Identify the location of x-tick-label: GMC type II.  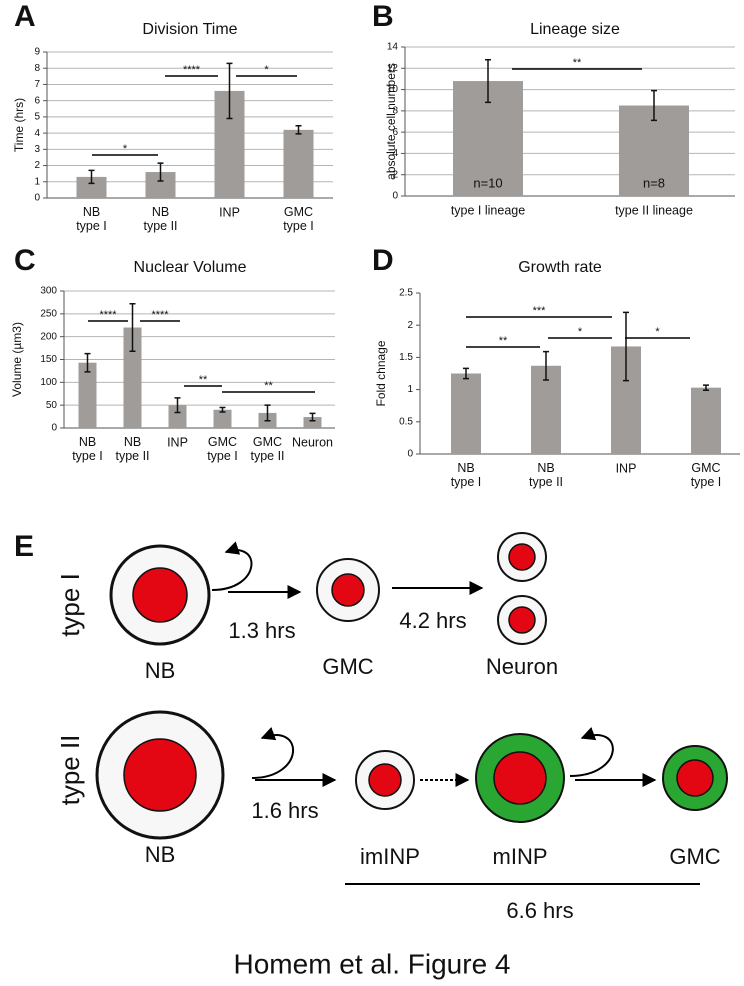
(267, 449).